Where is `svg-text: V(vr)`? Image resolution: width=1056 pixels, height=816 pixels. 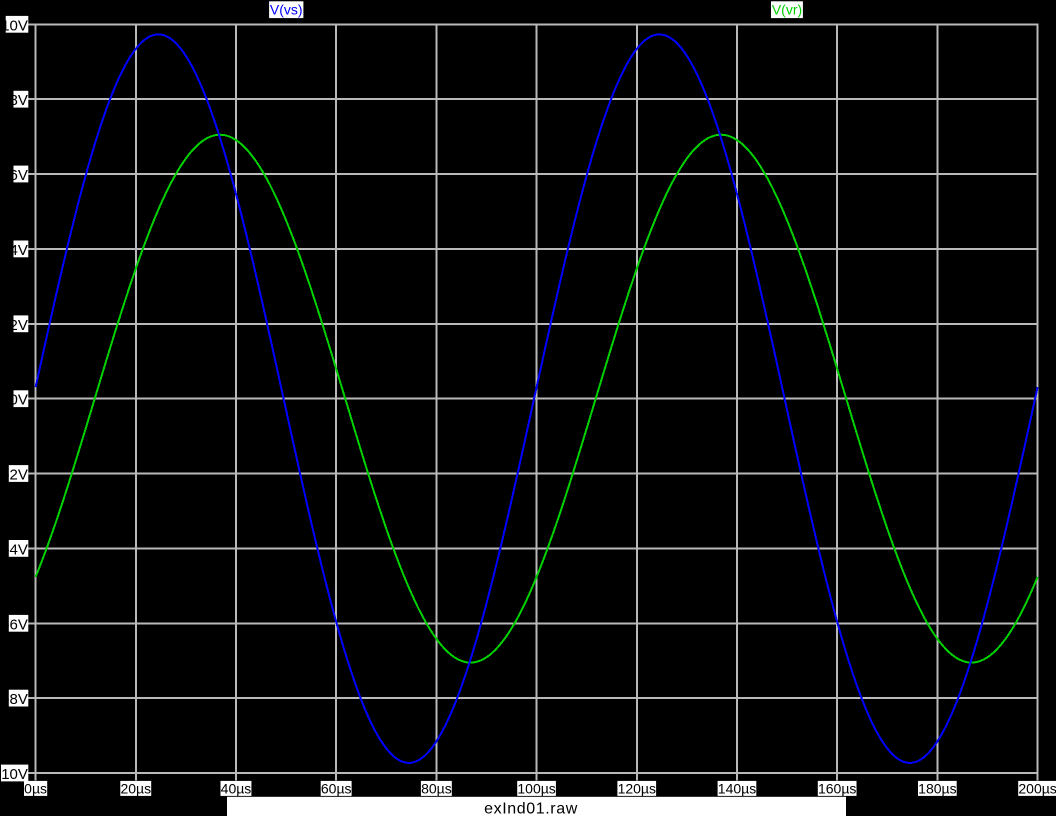 svg-text: V(vr) is located at coordinates (787, 9).